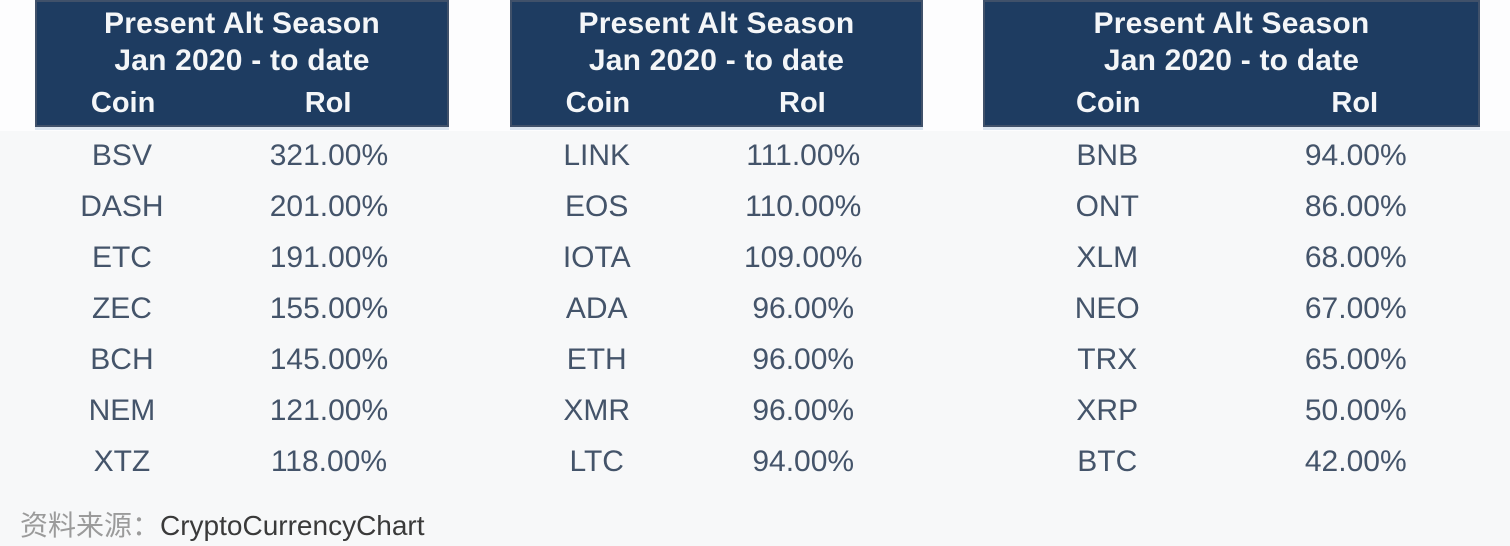 This screenshot has height=546, width=1510. I want to click on coin-cell: BTC, so click(1107, 461).